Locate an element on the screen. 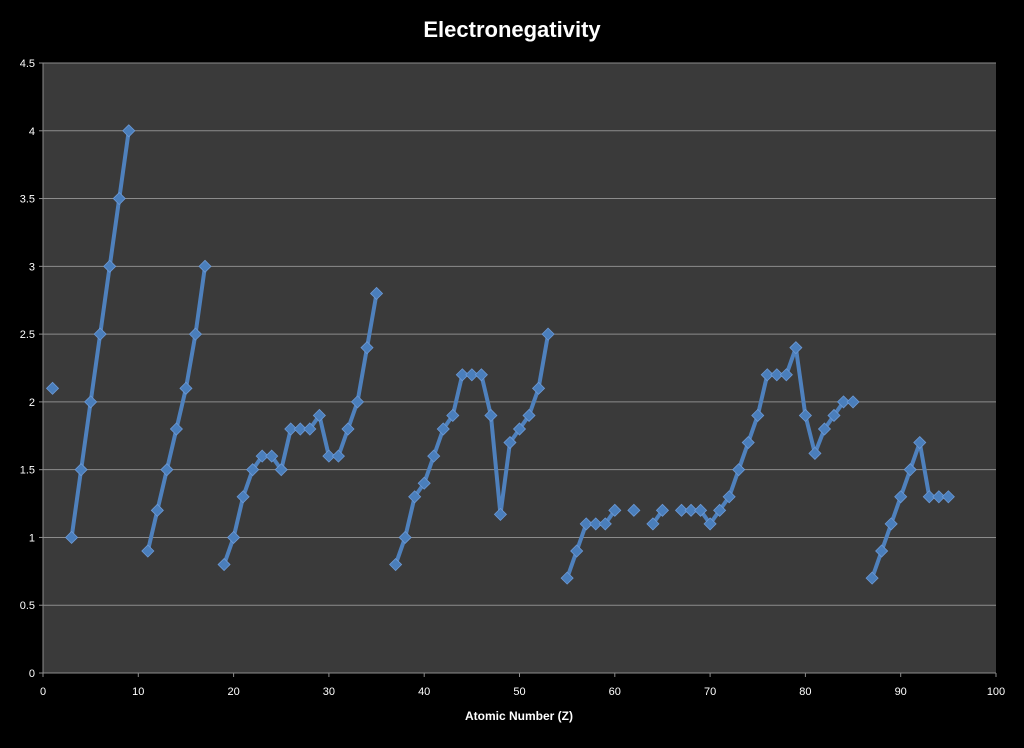 This screenshot has width=1024, height=748. y-tick-label: 4.5 is located at coordinates (27, 64).